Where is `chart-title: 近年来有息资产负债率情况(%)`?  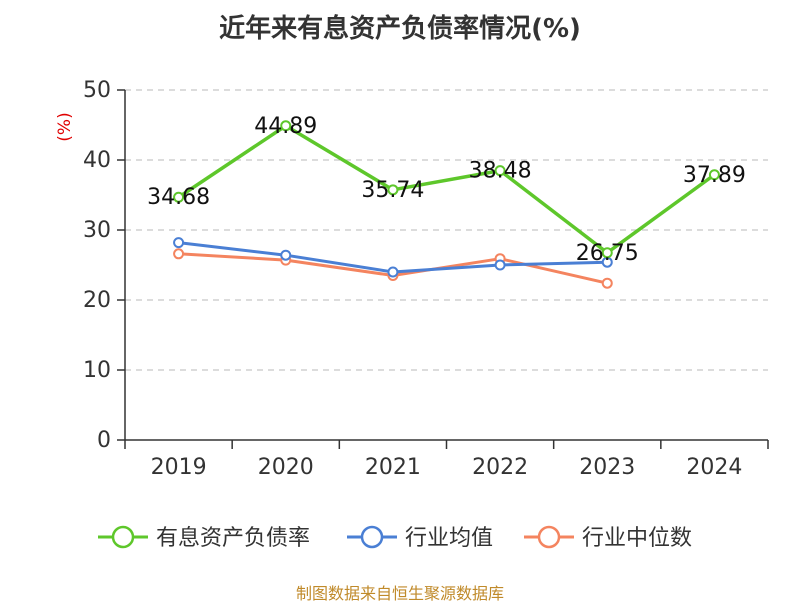 chart-title: 近年来有息资产负债率情况(%) is located at coordinates (400, 29).